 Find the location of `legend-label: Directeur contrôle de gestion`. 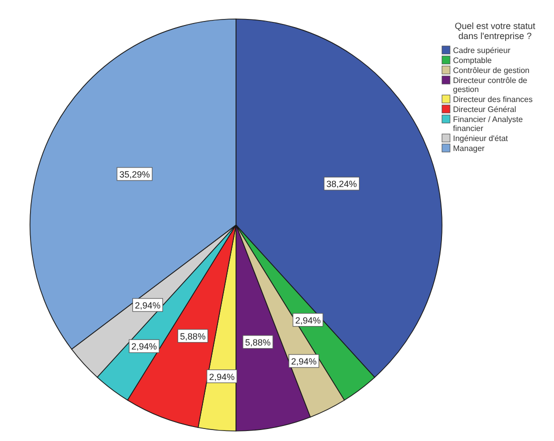

legend-label: Directeur contrôle de gestion is located at coordinates (490, 85).